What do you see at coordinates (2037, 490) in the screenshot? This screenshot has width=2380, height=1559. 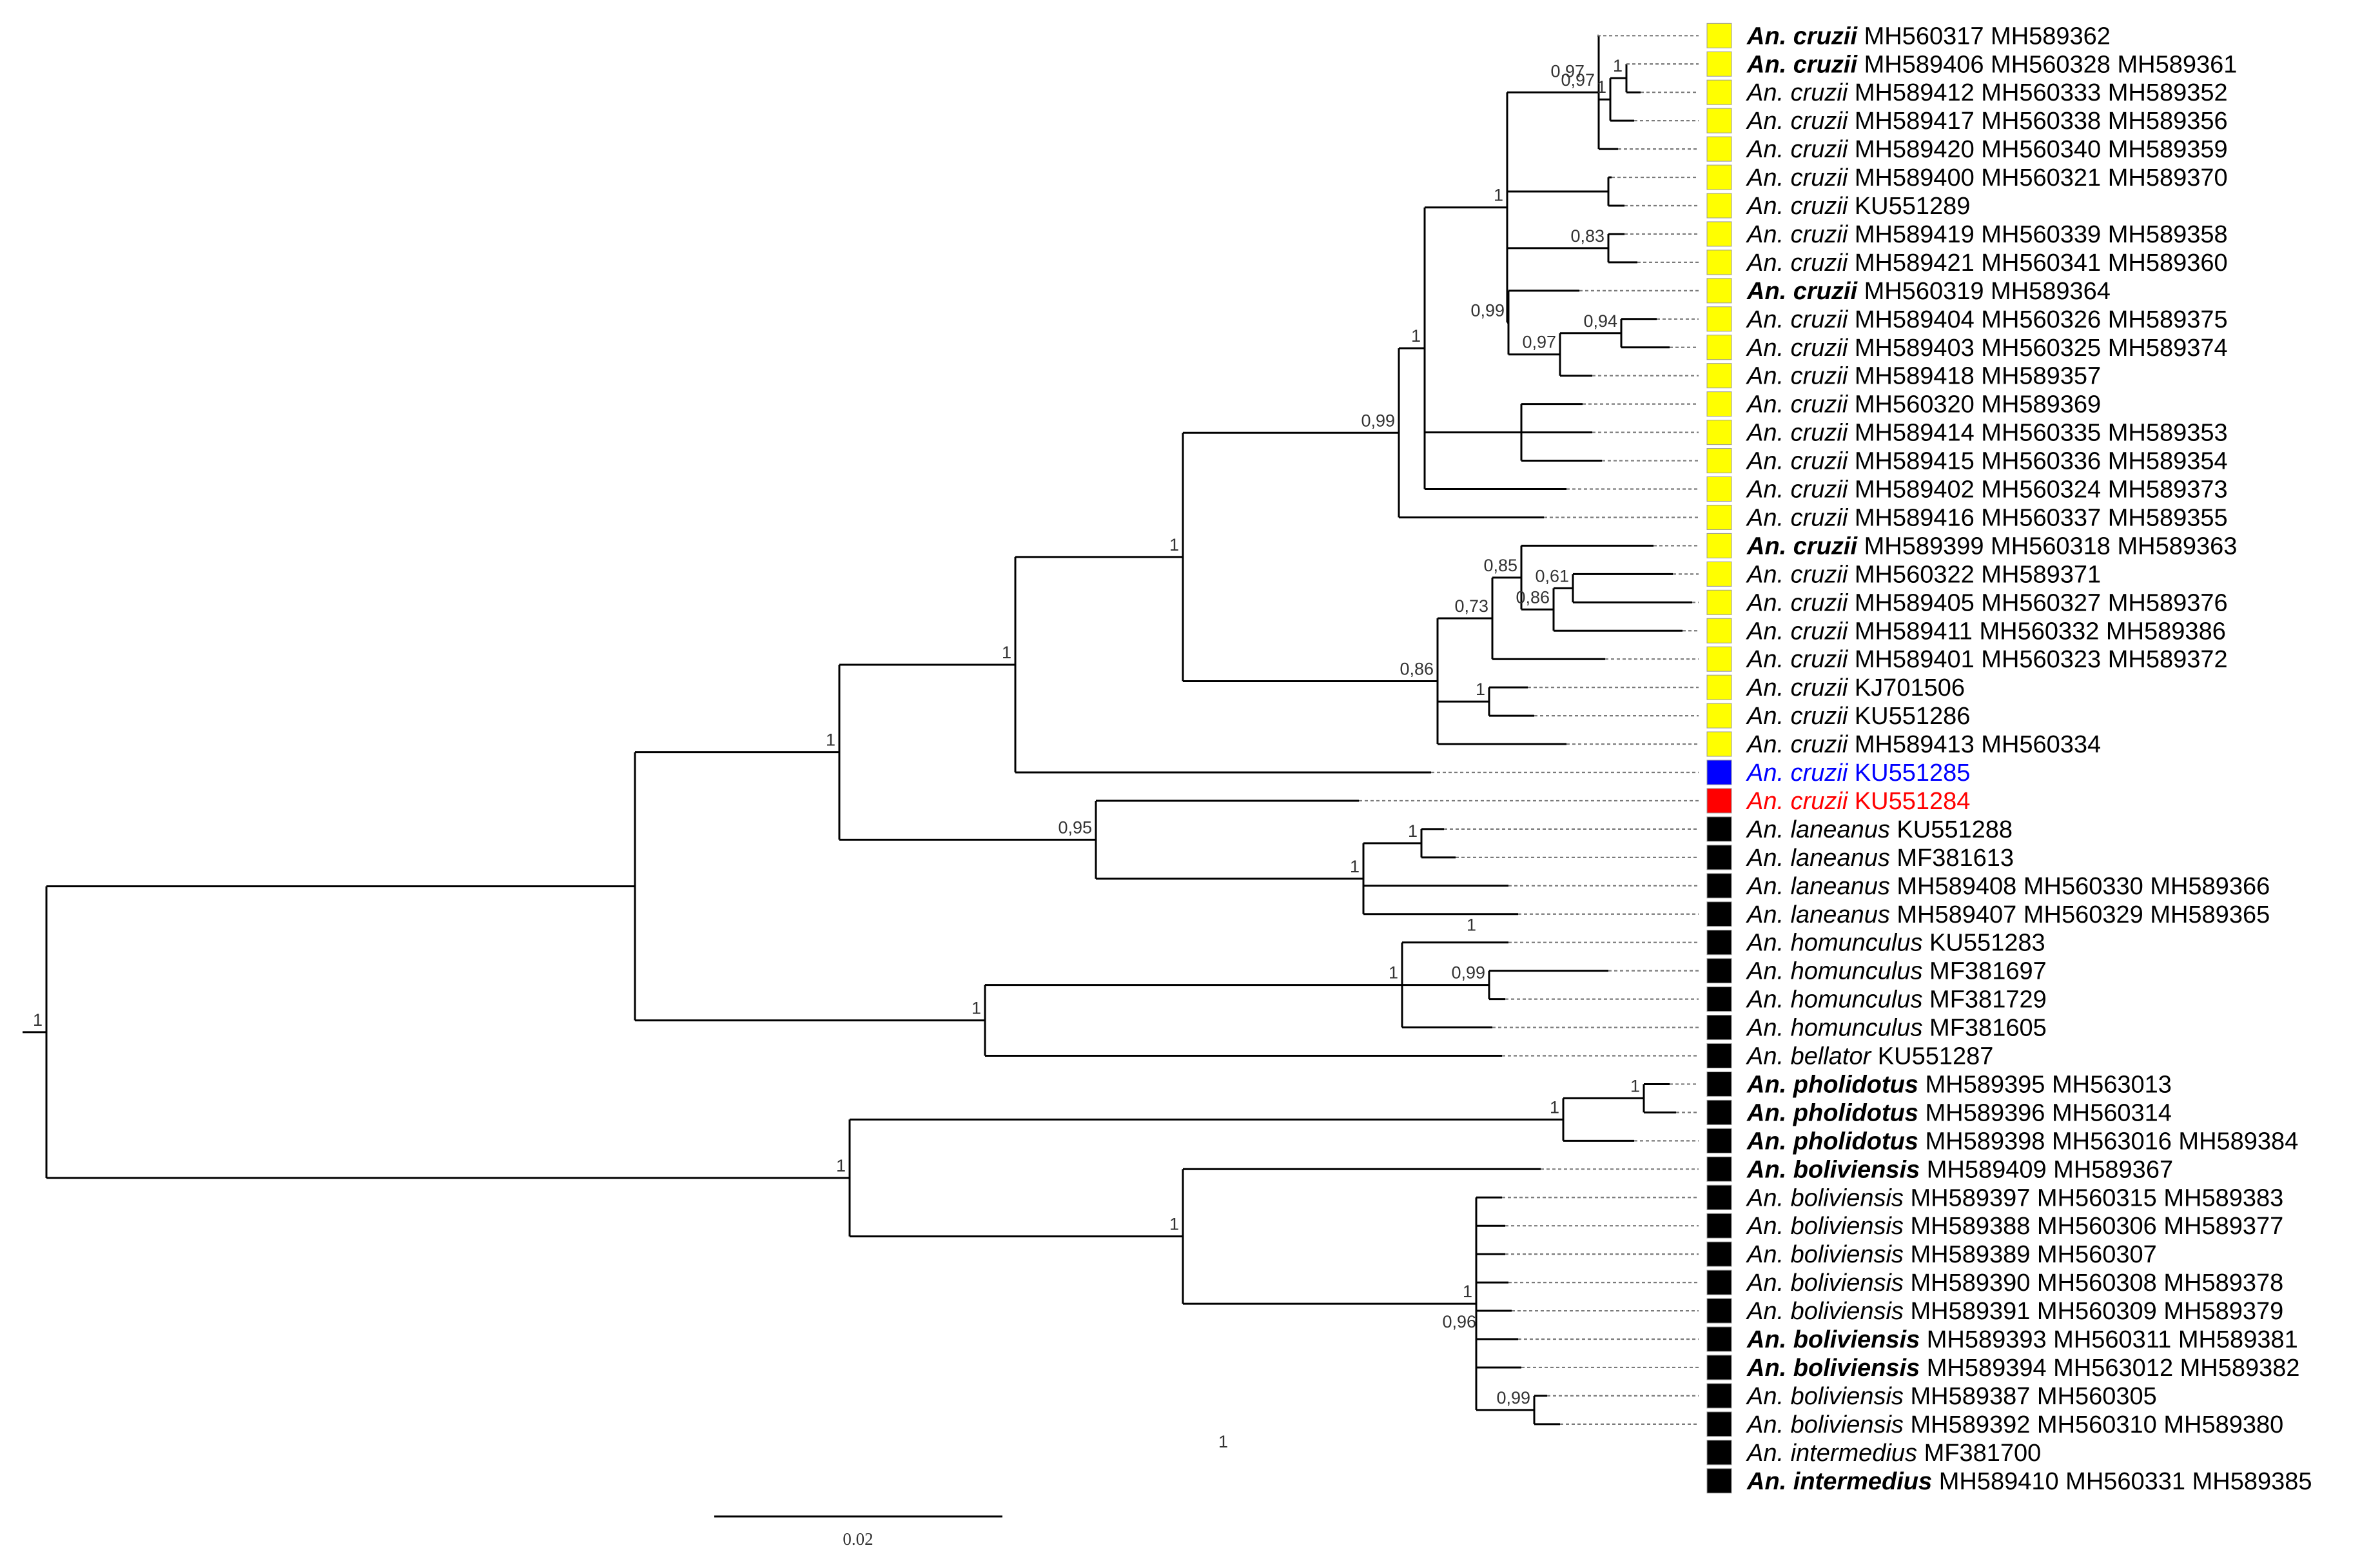 I see `taxon-accessions: MH589402 MH560324 MH589373` at bounding box center [2037, 490].